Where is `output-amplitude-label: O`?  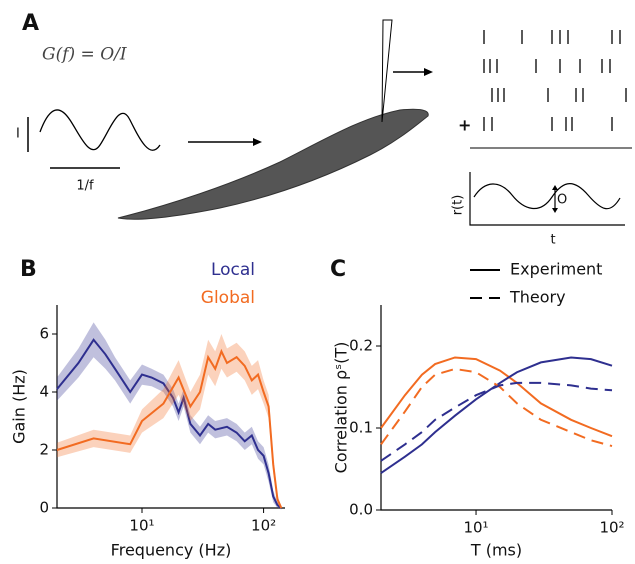 output-amplitude-label: O is located at coordinates (562, 200).